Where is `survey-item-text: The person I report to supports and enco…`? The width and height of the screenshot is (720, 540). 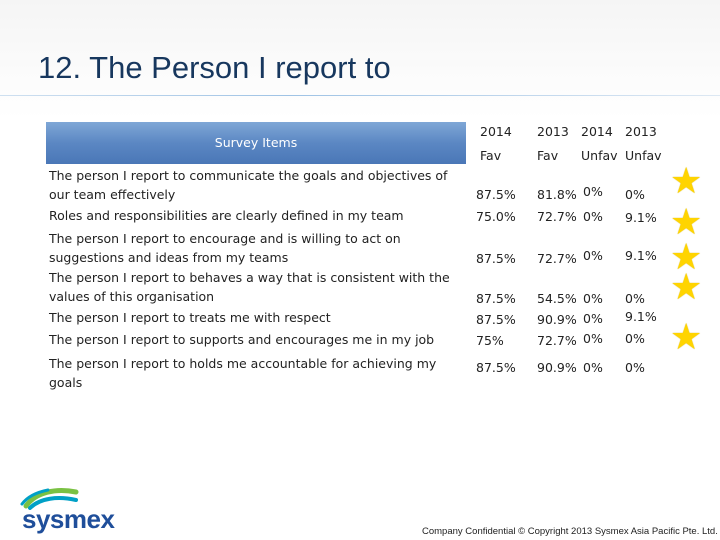
survey-item-text: The person I report to supports and enco… is located at coordinates (242, 339).